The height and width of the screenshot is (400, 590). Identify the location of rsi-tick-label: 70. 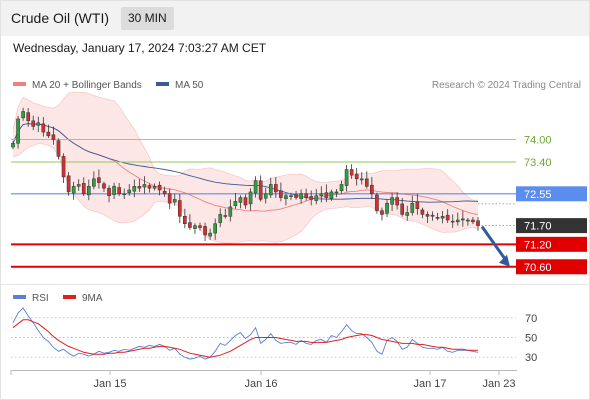
(531, 319).